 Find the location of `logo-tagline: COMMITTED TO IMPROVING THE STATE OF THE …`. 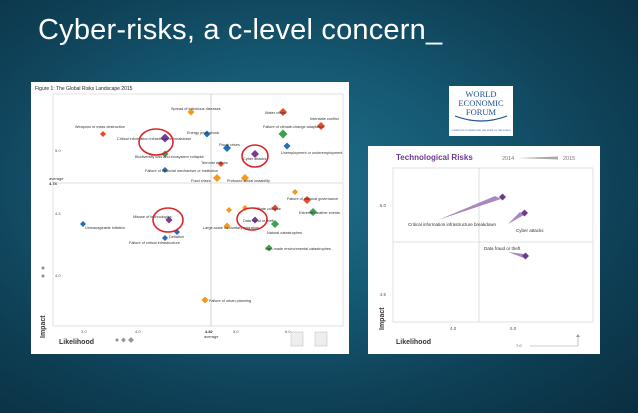

logo-tagline: COMMITTED TO IMPROVING THE STATE OF THE … is located at coordinates (481, 130).